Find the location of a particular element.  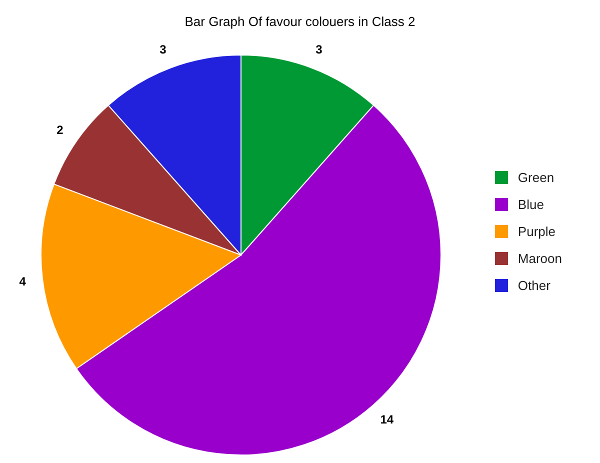

data-label: 4 is located at coordinates (22, 281).